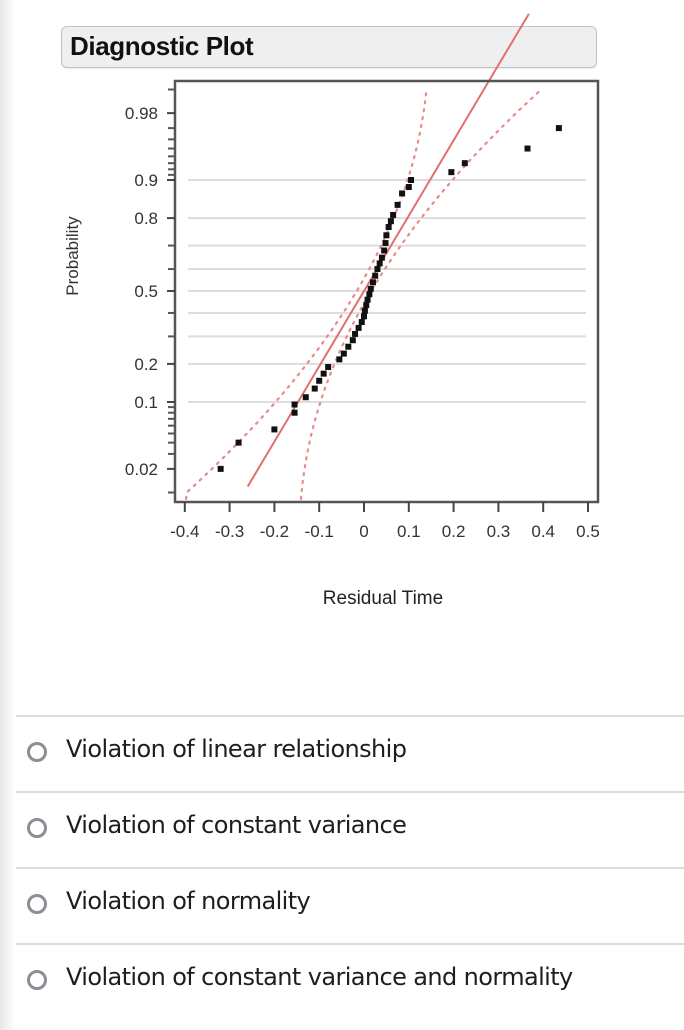 This screenshot has height=1030, width=684. What do you see at coordinates (454, 531) in the screenshot?
I see `x-tick-label: 0.2` at bounding box center [454, 531].